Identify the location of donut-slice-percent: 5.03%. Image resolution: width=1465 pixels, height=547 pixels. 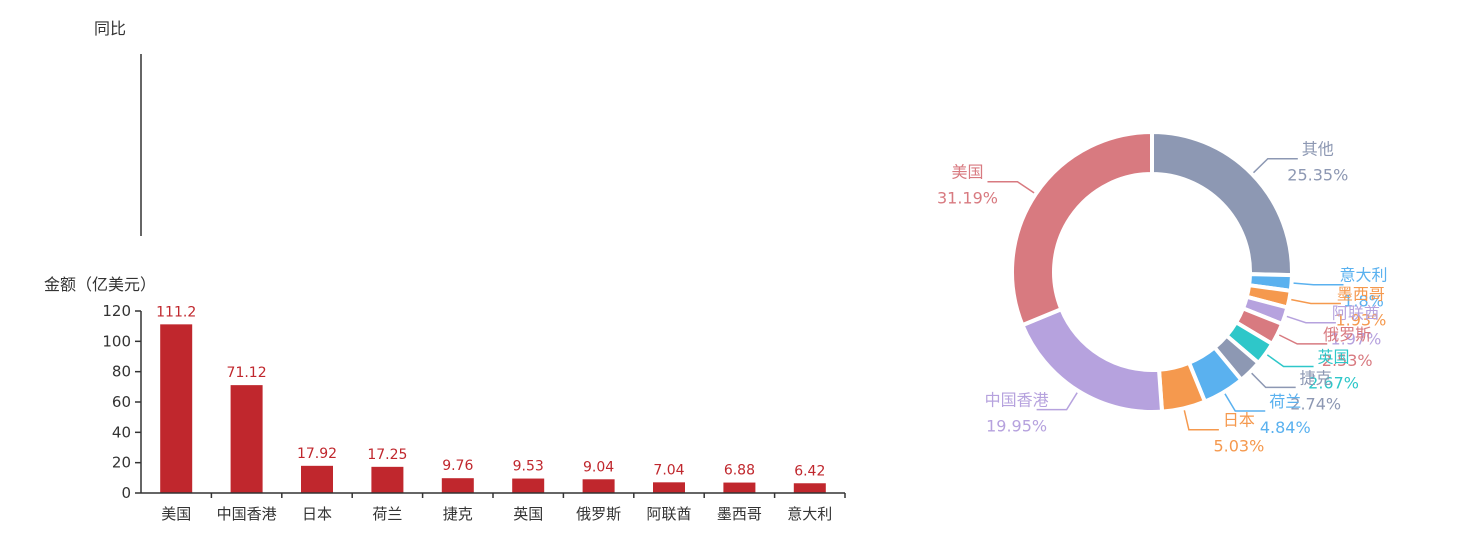
(1238, 446).